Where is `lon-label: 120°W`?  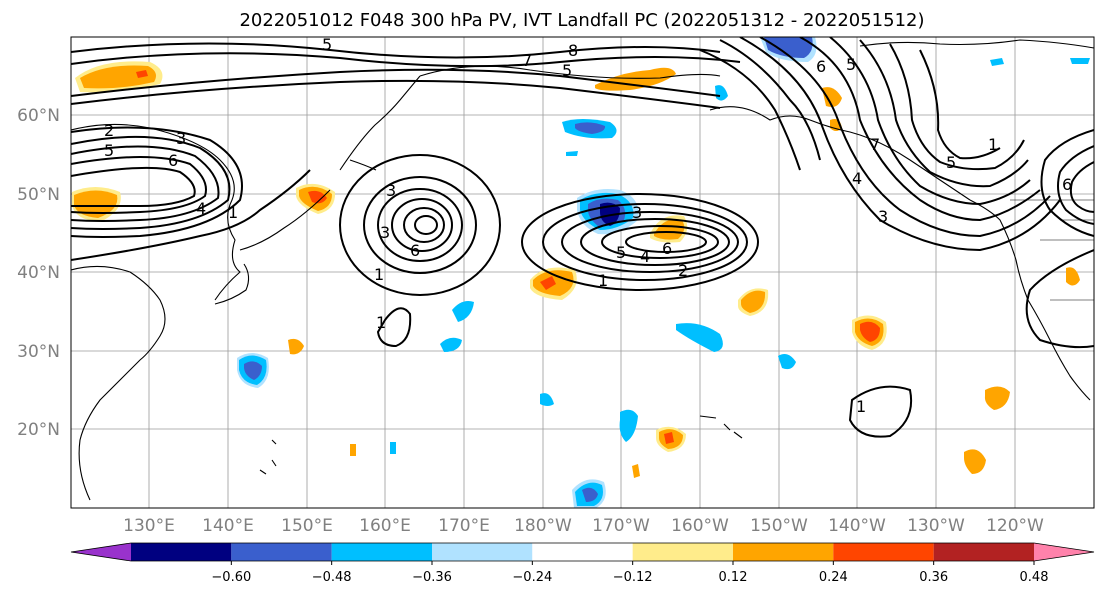
lon-label: 120°W is located at coordinates (1015, 526).